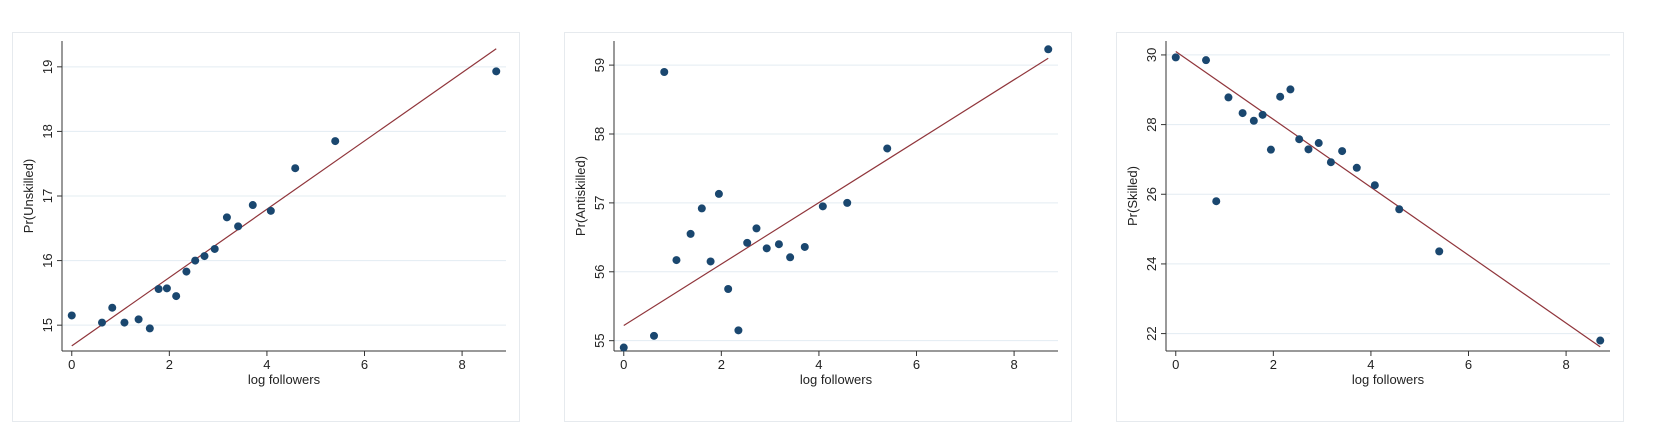 Image resolution: width=1664 pixels, height=436 pixels. What do you see at coordinates (1151, 194) in the screenshot?
I see `y-tick-label: 26` at bounding box center [1151, 194].